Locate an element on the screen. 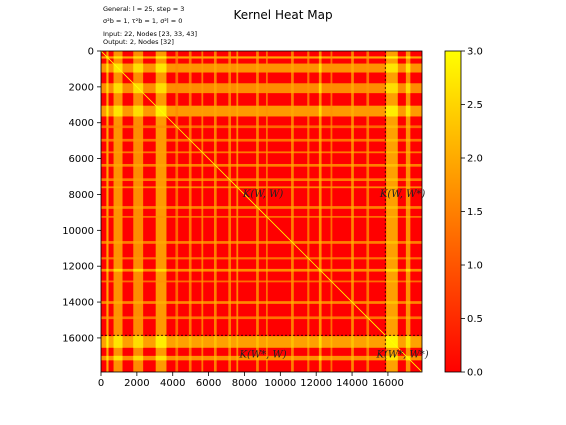  colorbar-tick-label: 0.5 is located at coordinates (475, 319).